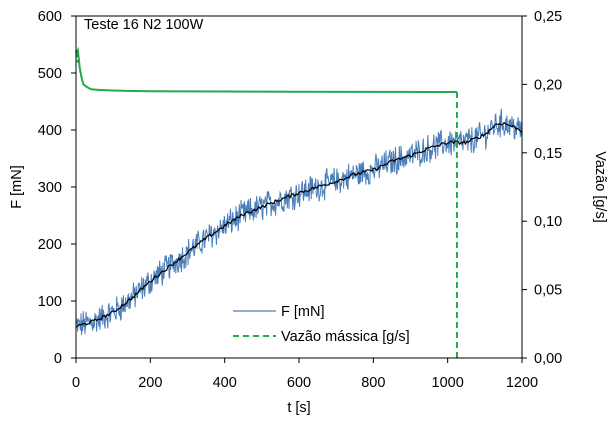 The width and height of the screenshot is (615, 426). Describe the element at coordinates (17, 187) in the screenshot. I see `y-axis-left-label: F [mN]` at that location.